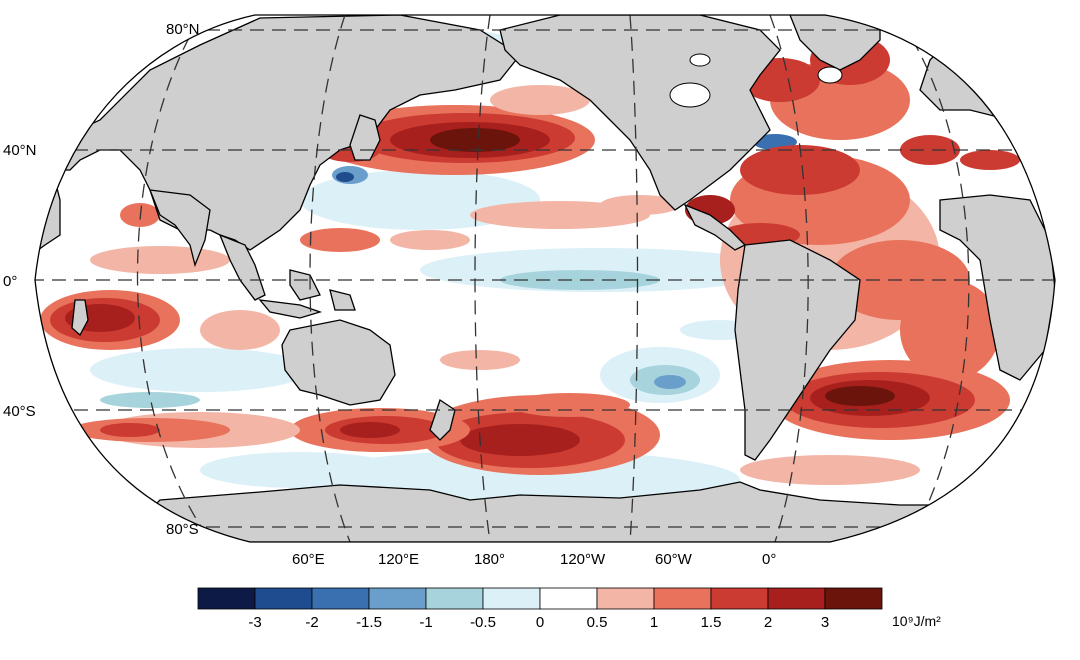  I want to click on lon-label-60w: 60°W, so click(674, 559).